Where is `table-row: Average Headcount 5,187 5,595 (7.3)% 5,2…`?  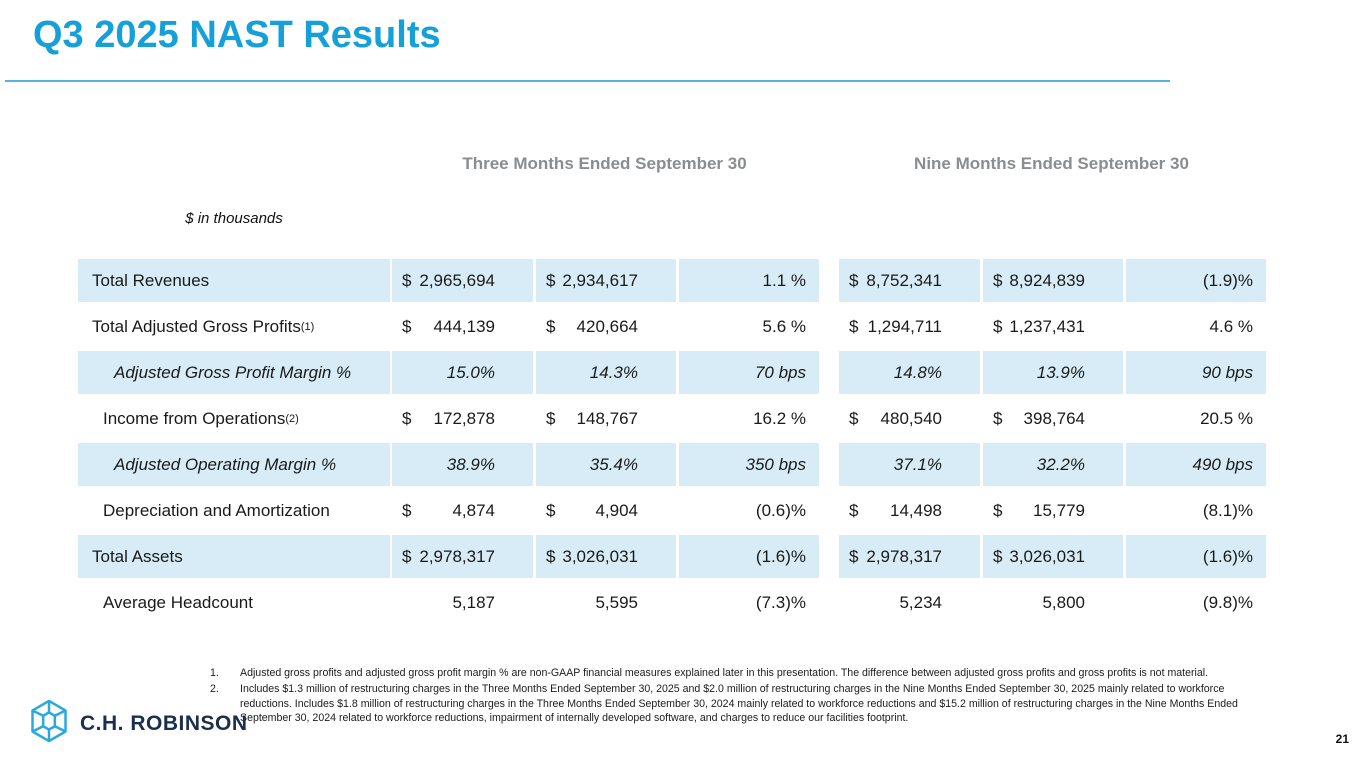
table-row: Average Headcount 5,187 5,595 (7.3)% 5,2… is located at coordinates (672, 602).